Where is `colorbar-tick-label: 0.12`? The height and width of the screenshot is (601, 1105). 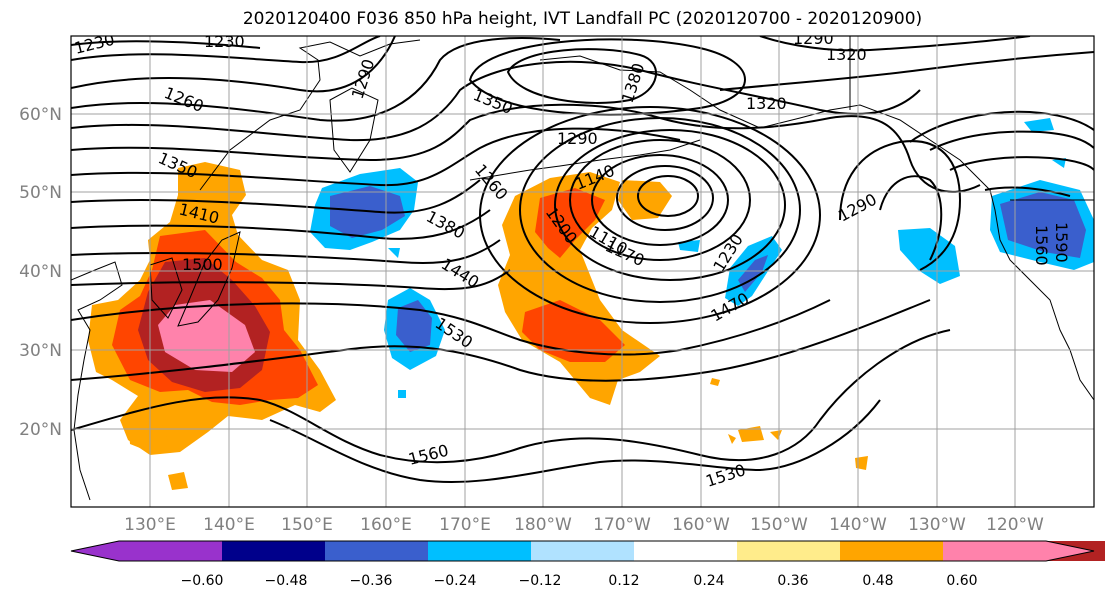
colorbar-tick-label: 0.12 is located at coordinates (623, 581).